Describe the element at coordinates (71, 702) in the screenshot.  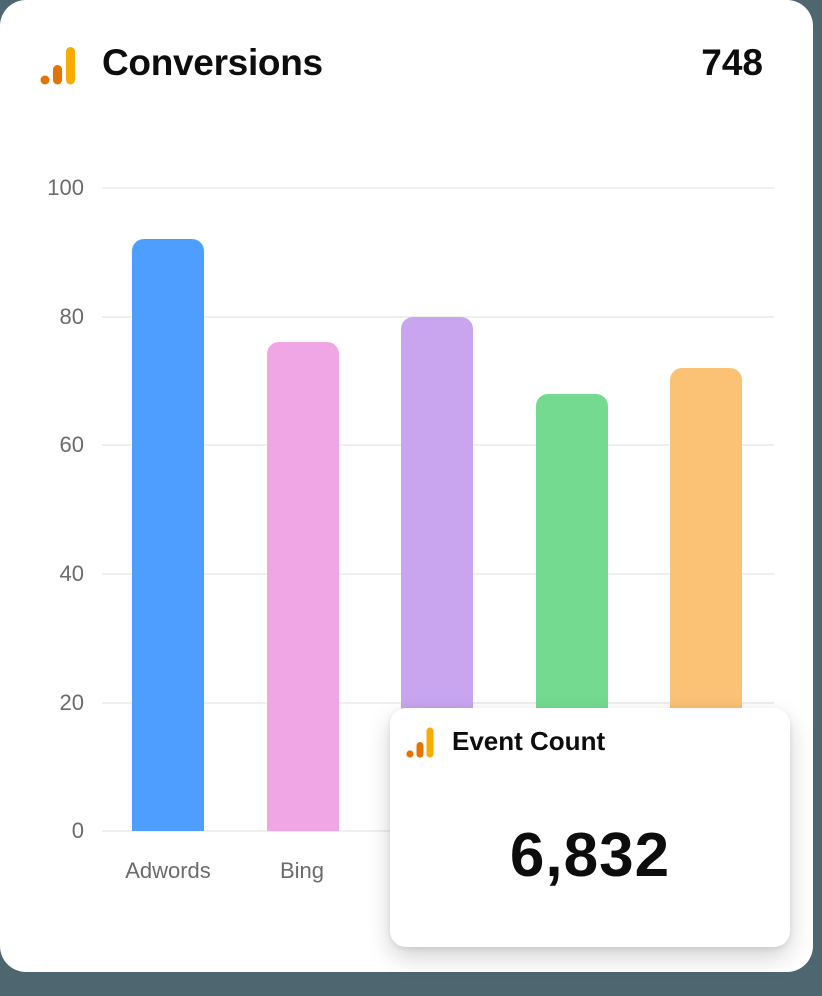
I see `y-tick-label: 20` at that location.